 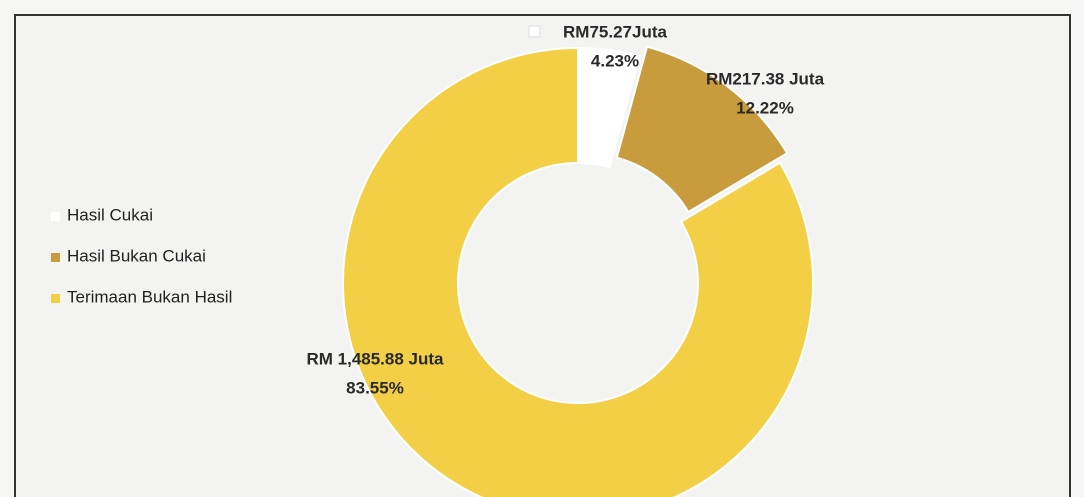 What do you see at coordinates (615, 60) in the screenshot?
I see `value-label: 4.23%` at bounding box center [615, 60].